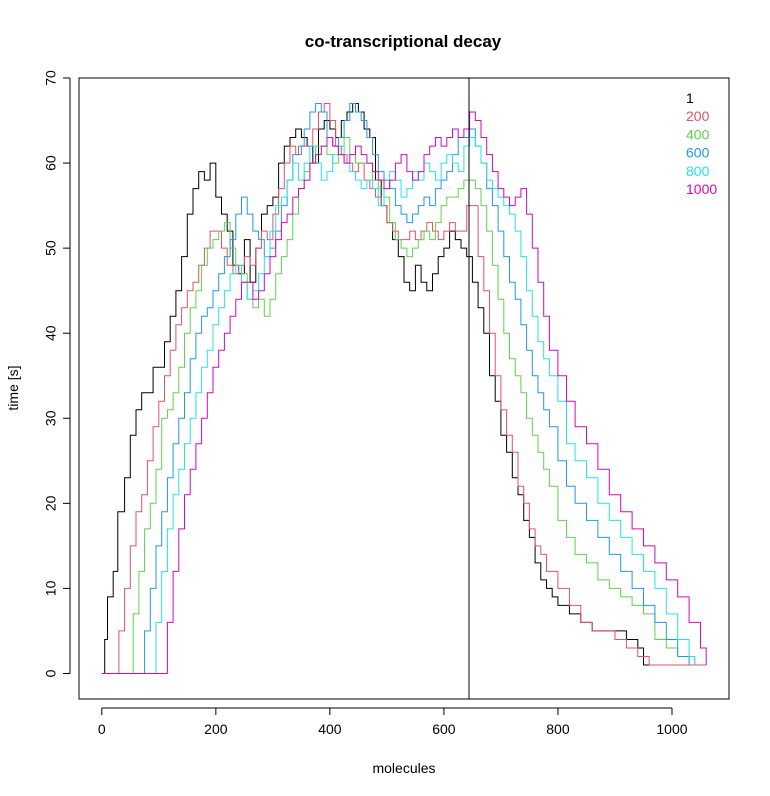 The width and height of the screenshot is (770, 796). Describe the element at coordinates (690, 98) in the screenshot. I see `legend-entry-1: 1` at that location.